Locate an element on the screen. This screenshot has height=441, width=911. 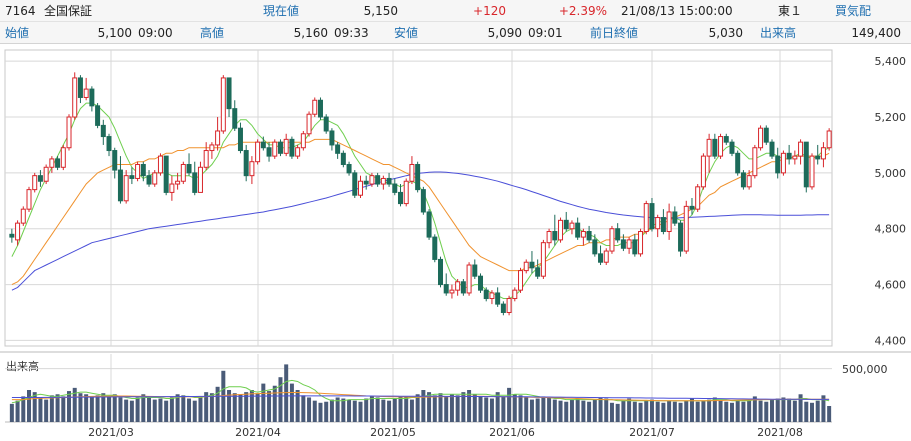
price-tick-label: 4,400 is located at coordinates (891, 340).